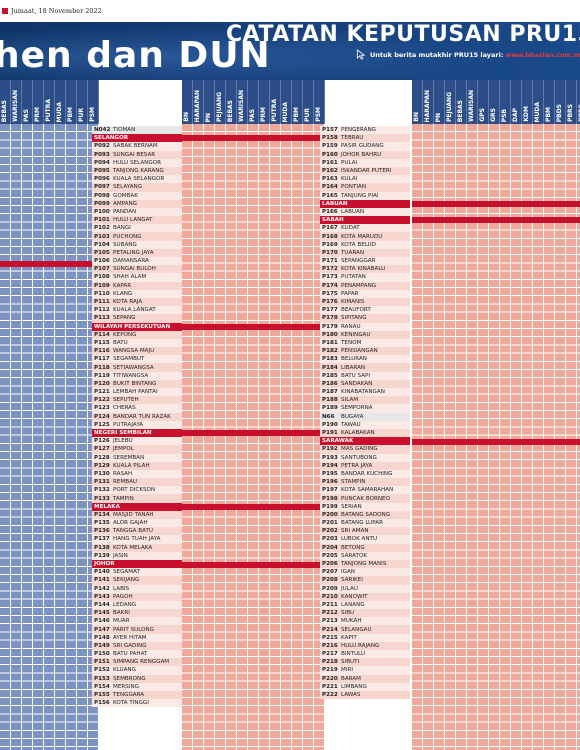 Image resolution: width=580 pixels, height=750 pixels. What do you see at coordinates (560, 102) in the screenshot?
I see `party-header-pbds: PBDS` at bounding box center [560, 102].